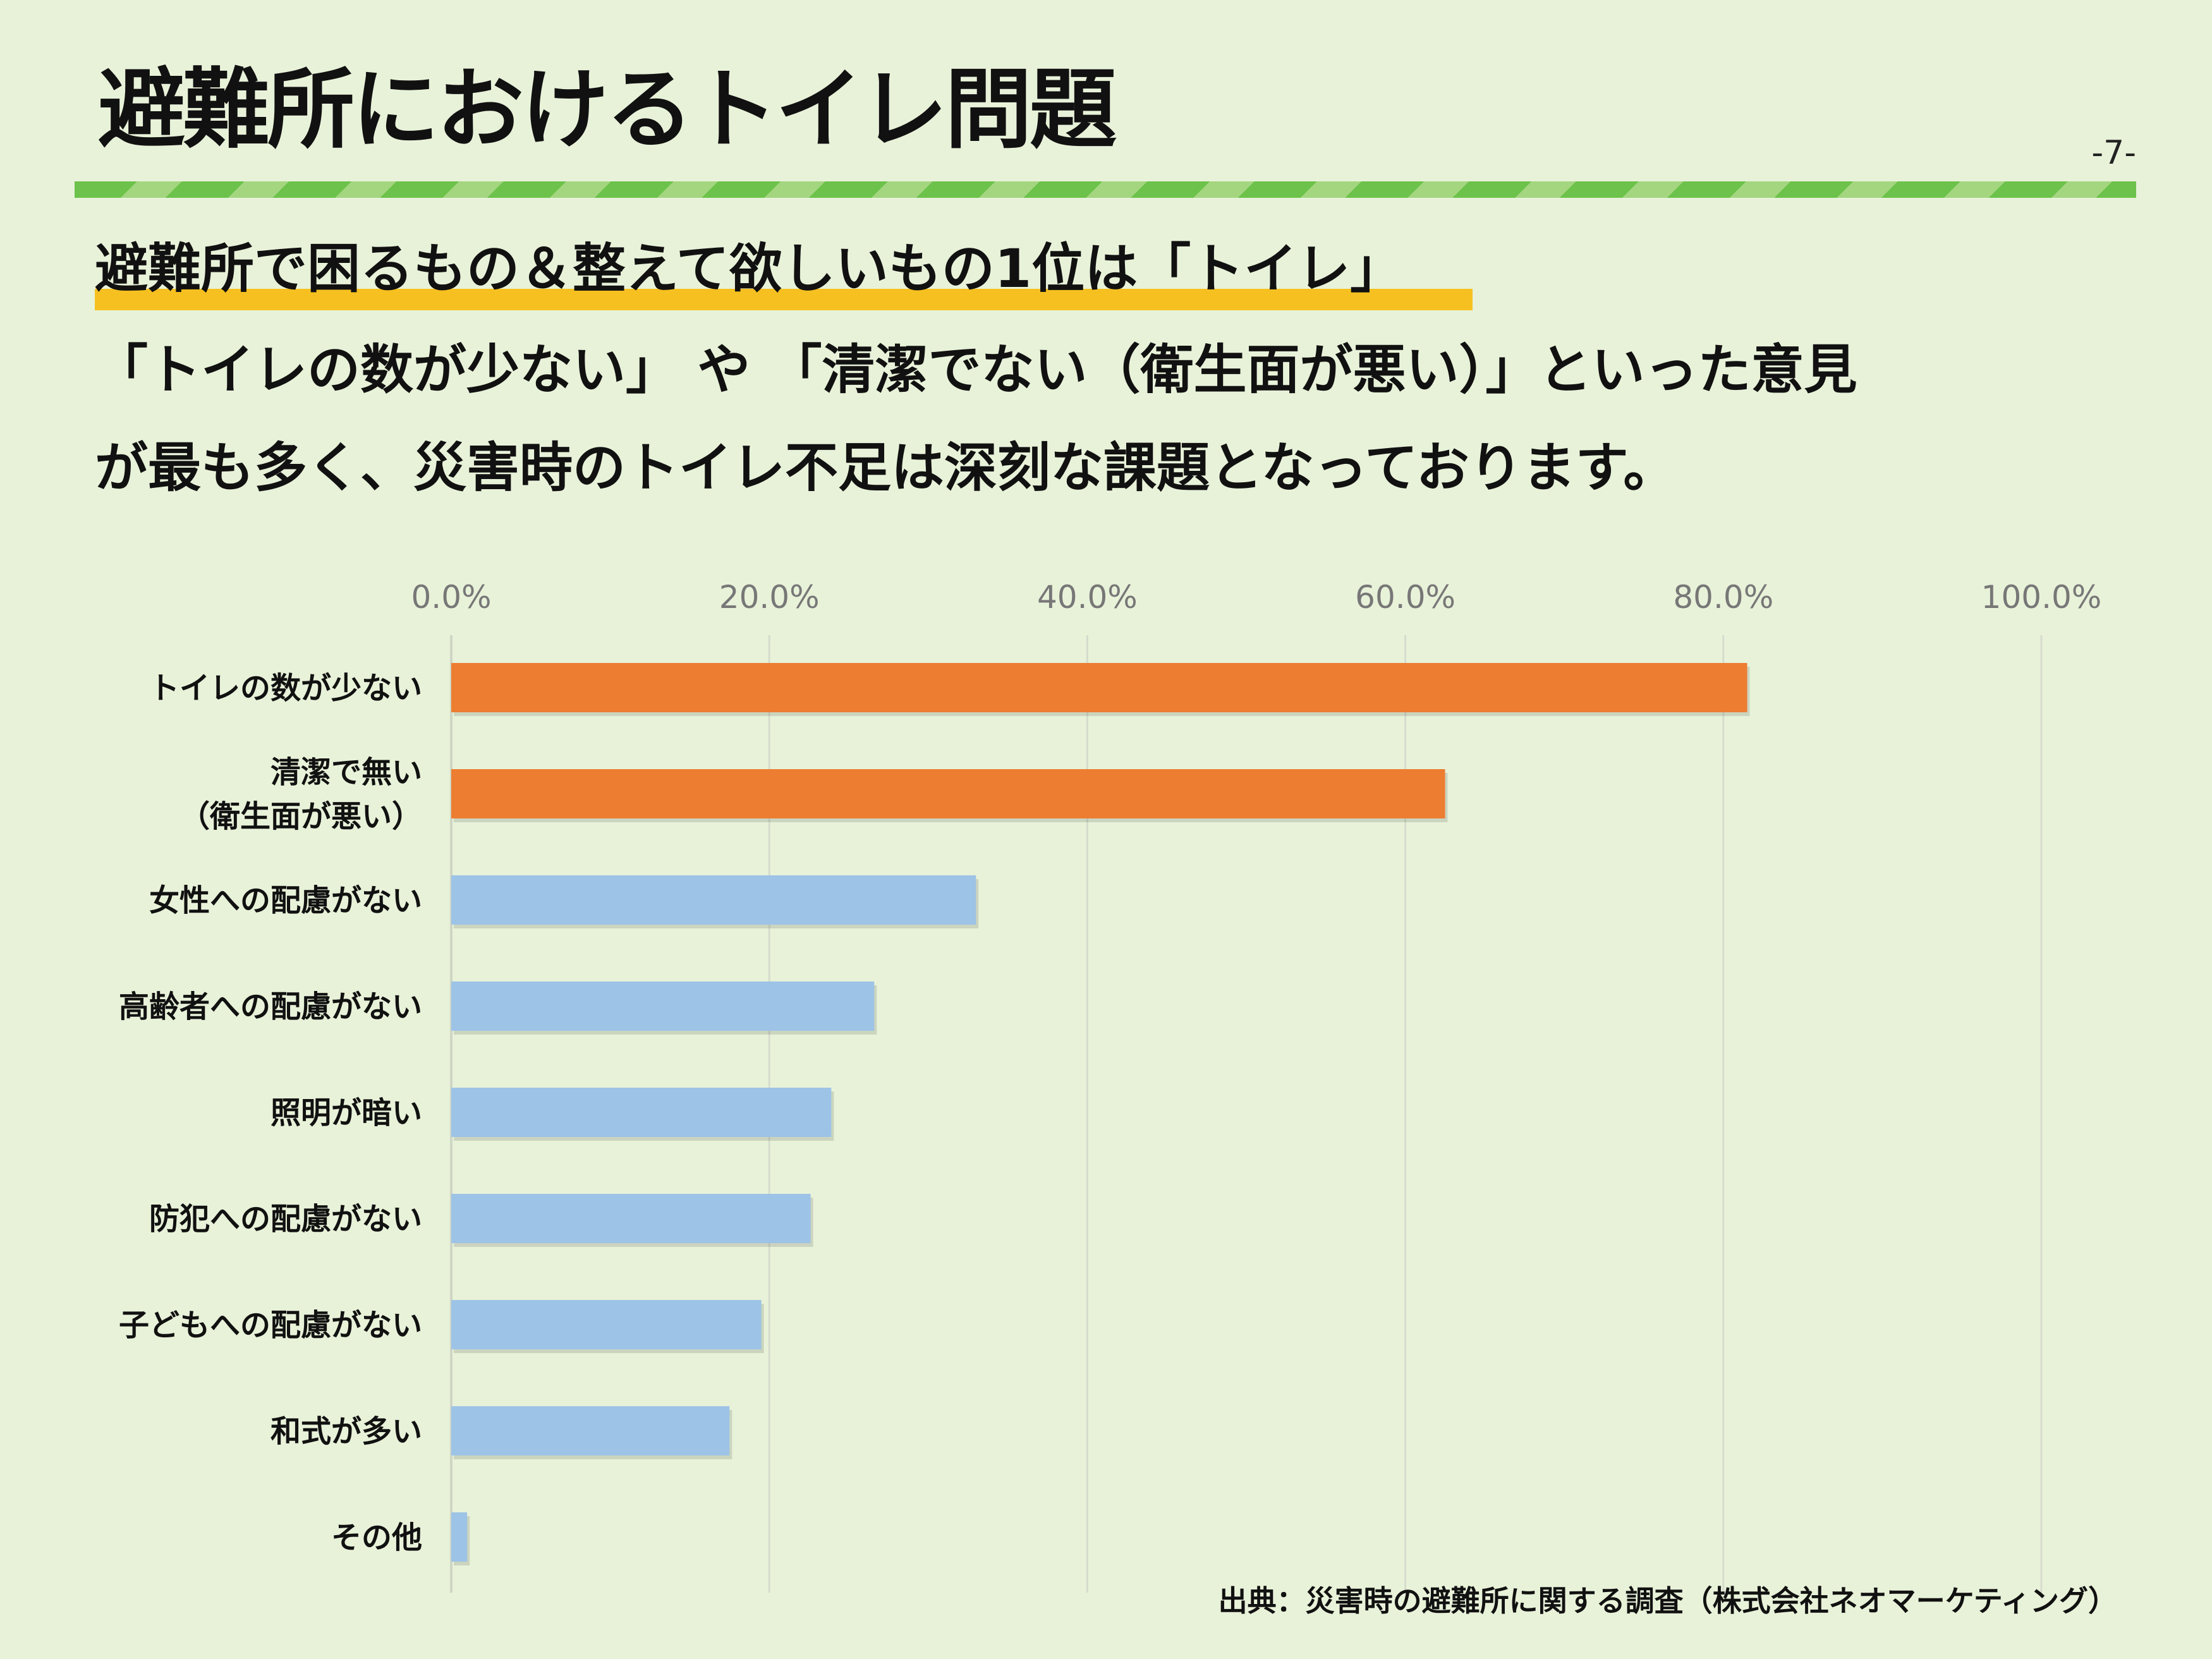 This screenshot has width=2212, height=1659. Describe the element at coordinates (346, 772) in the screenshot. I see `category-label: 清潔で無い` at that location.